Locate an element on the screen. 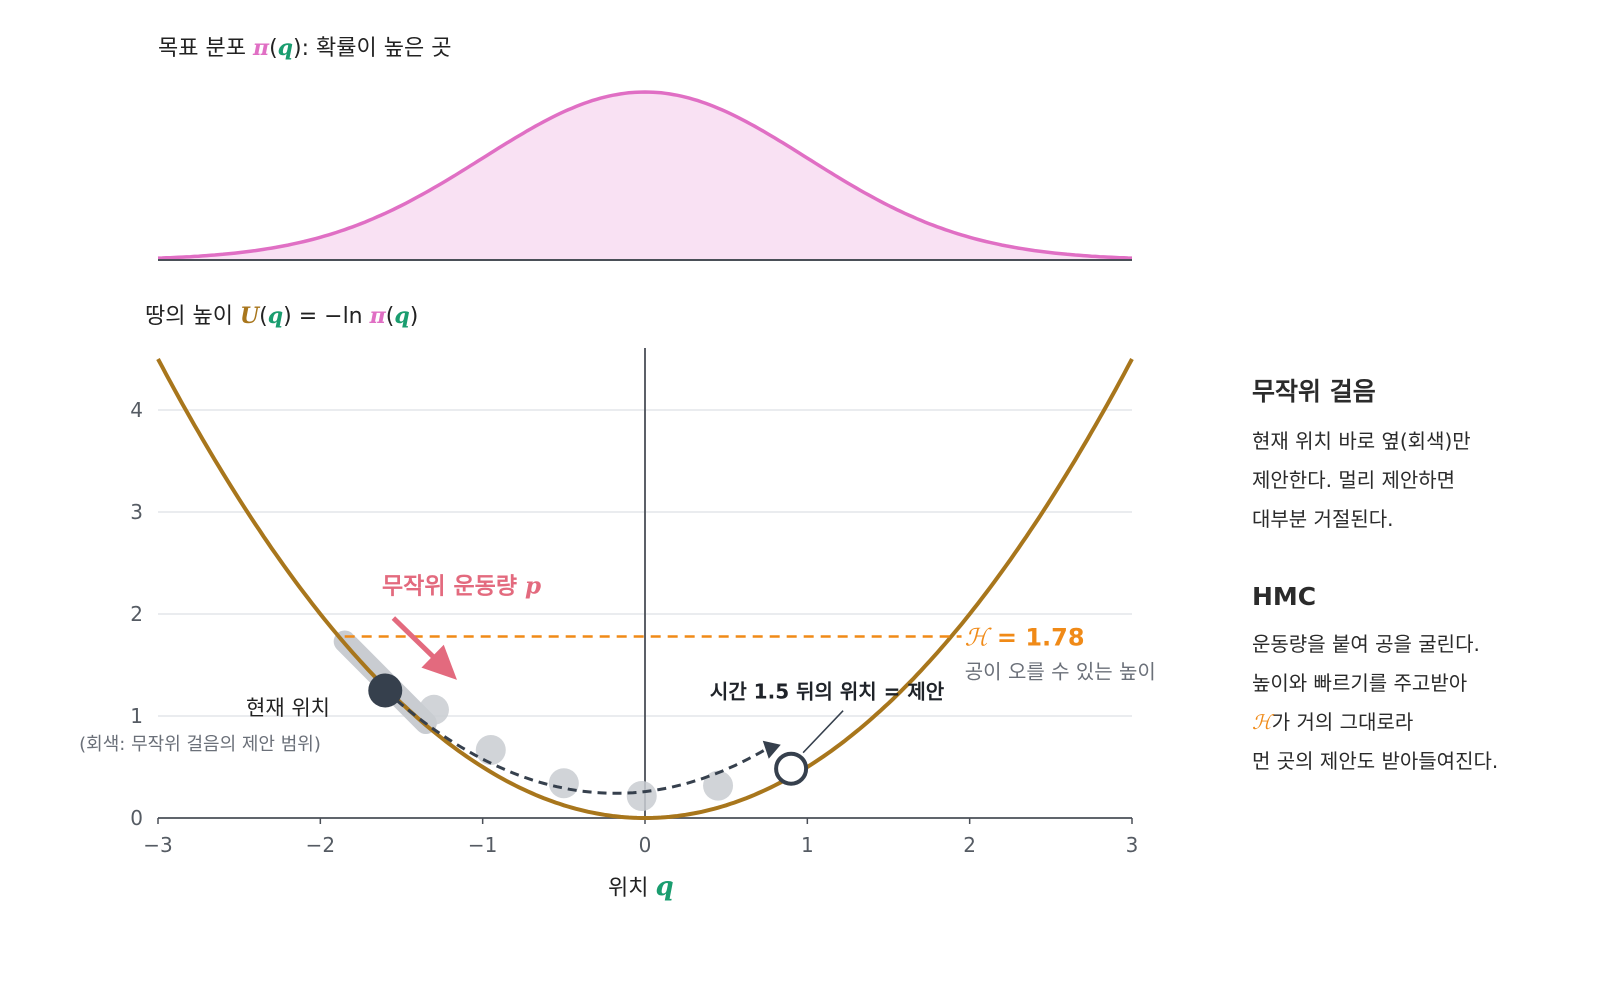 The width and height of the screenshot is (1600, 996). main-title-middle: = −ln is located at coordinates (330, 316).